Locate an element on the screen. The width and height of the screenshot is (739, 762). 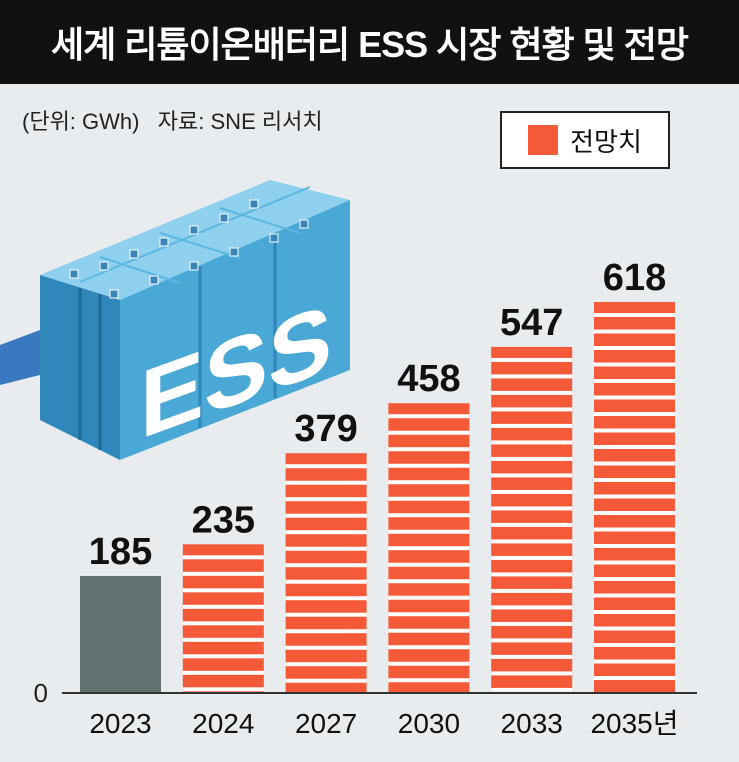
legend: 전망치 is located at coordinates (585, 140).